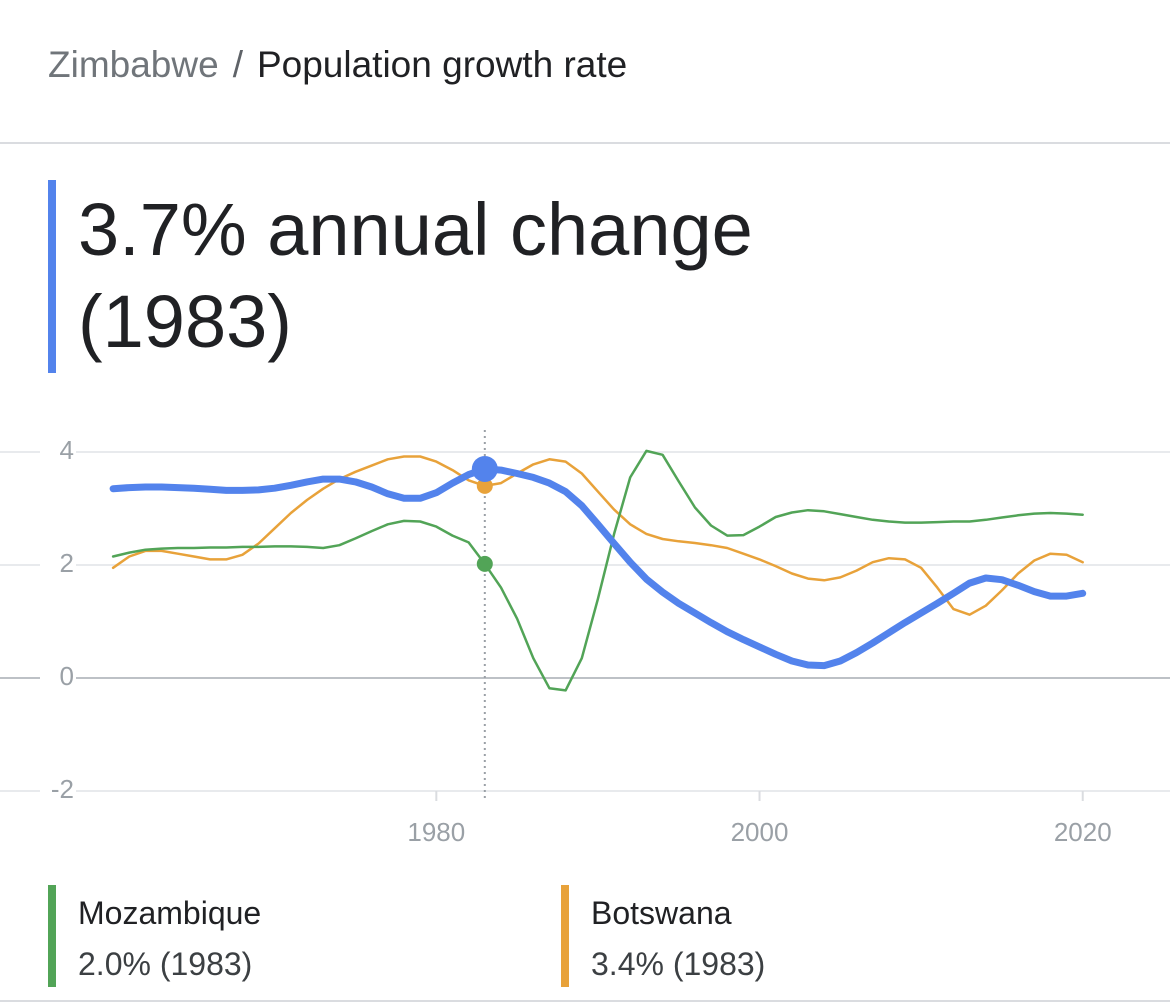 The width and height of the screenshot is (1170, 1006). Describe the element at coordinates (663, 936) in the screenshot. I see `legend-item: Botswana 3.4% (1983)` at that location.